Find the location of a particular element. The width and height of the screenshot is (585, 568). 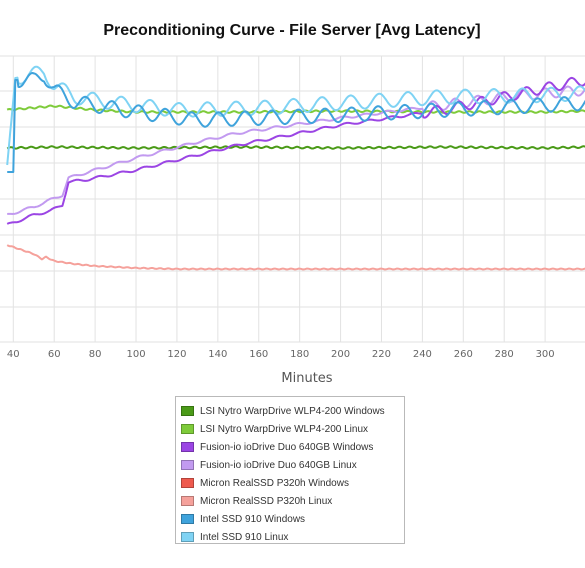

legend-label: Fusion-io ioDrive Duo 640GB Windows is located at coordinates (287, 447).